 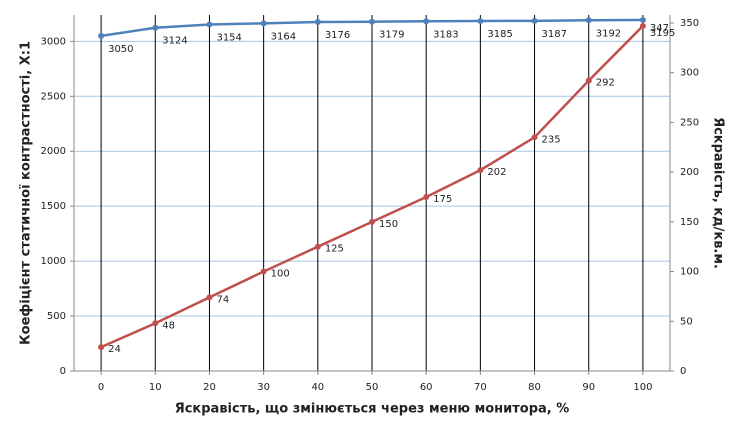 What do you see at coordinates (101, 387) in the screenshot?
I see `x-tick-label: 0` at bounding box center [101, 387].